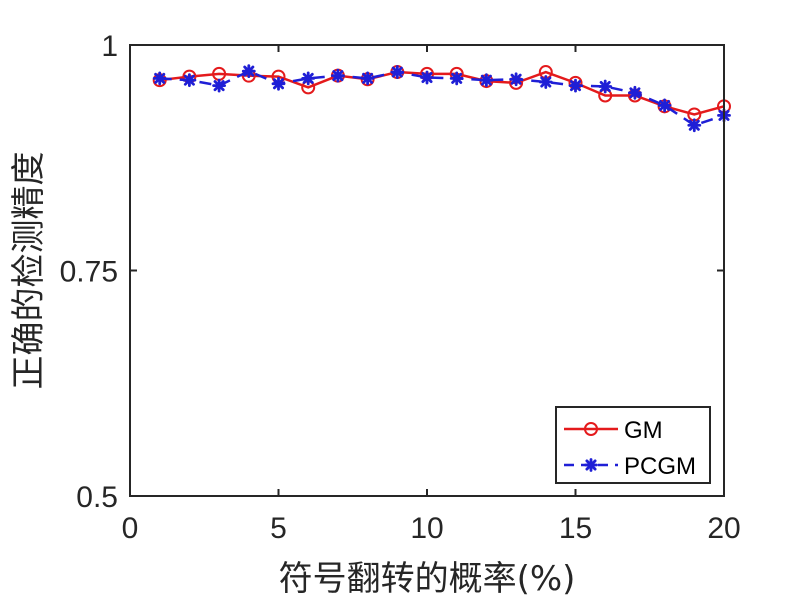 The height and width of the screenshot is (599, 800). Describe the element at coordinates (643, 430) in the screenshot. I see `legend-label-gm: GM` at that location.